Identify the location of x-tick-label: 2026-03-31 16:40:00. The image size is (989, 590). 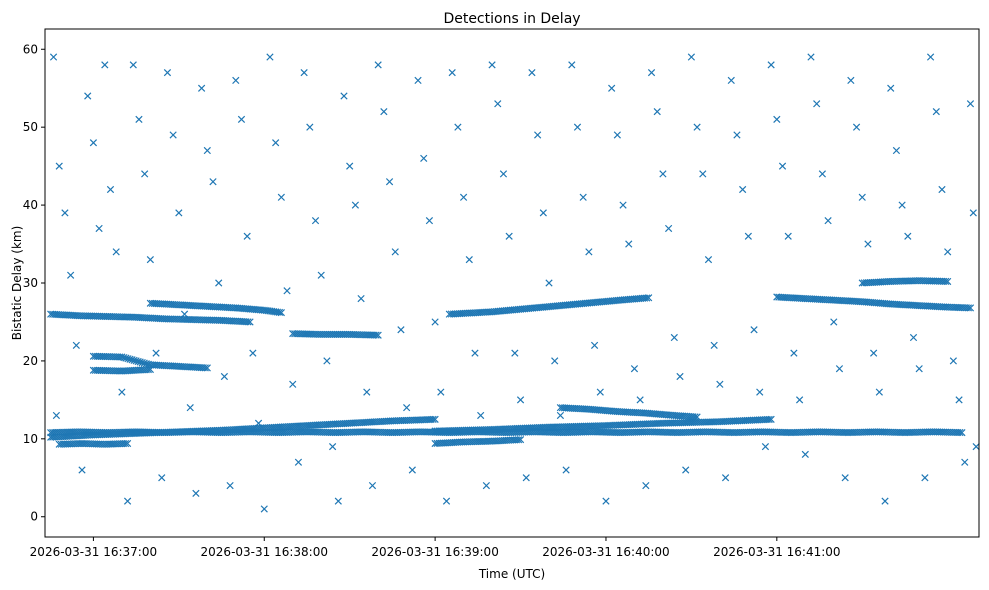
(605, 552).